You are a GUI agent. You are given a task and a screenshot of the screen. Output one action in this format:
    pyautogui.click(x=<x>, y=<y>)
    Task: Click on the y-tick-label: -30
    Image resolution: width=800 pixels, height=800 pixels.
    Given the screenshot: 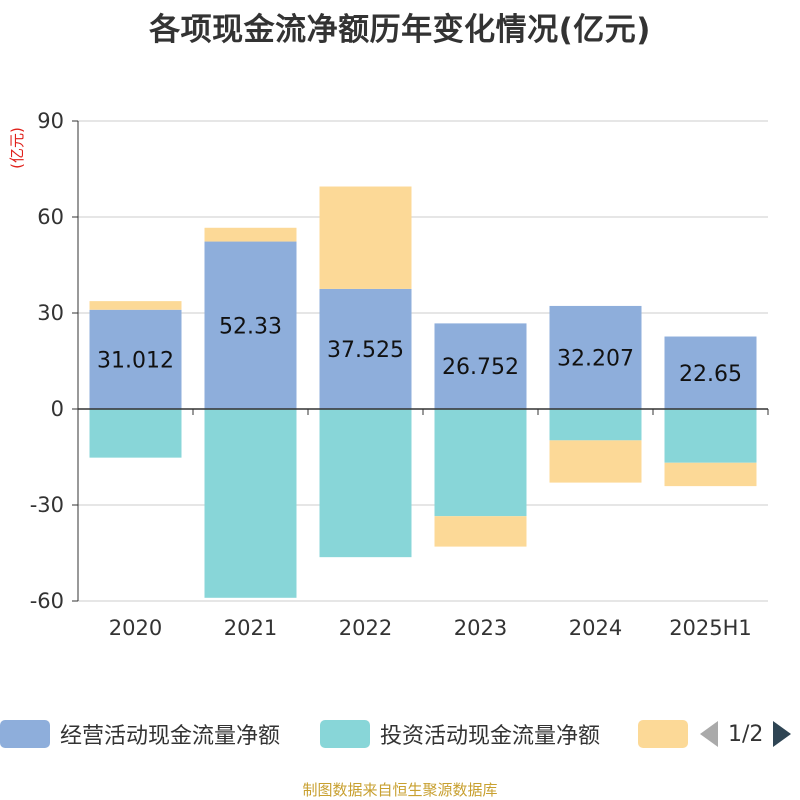 What is the action you would take?
    pyautogui.click(x=47, y=505)
    